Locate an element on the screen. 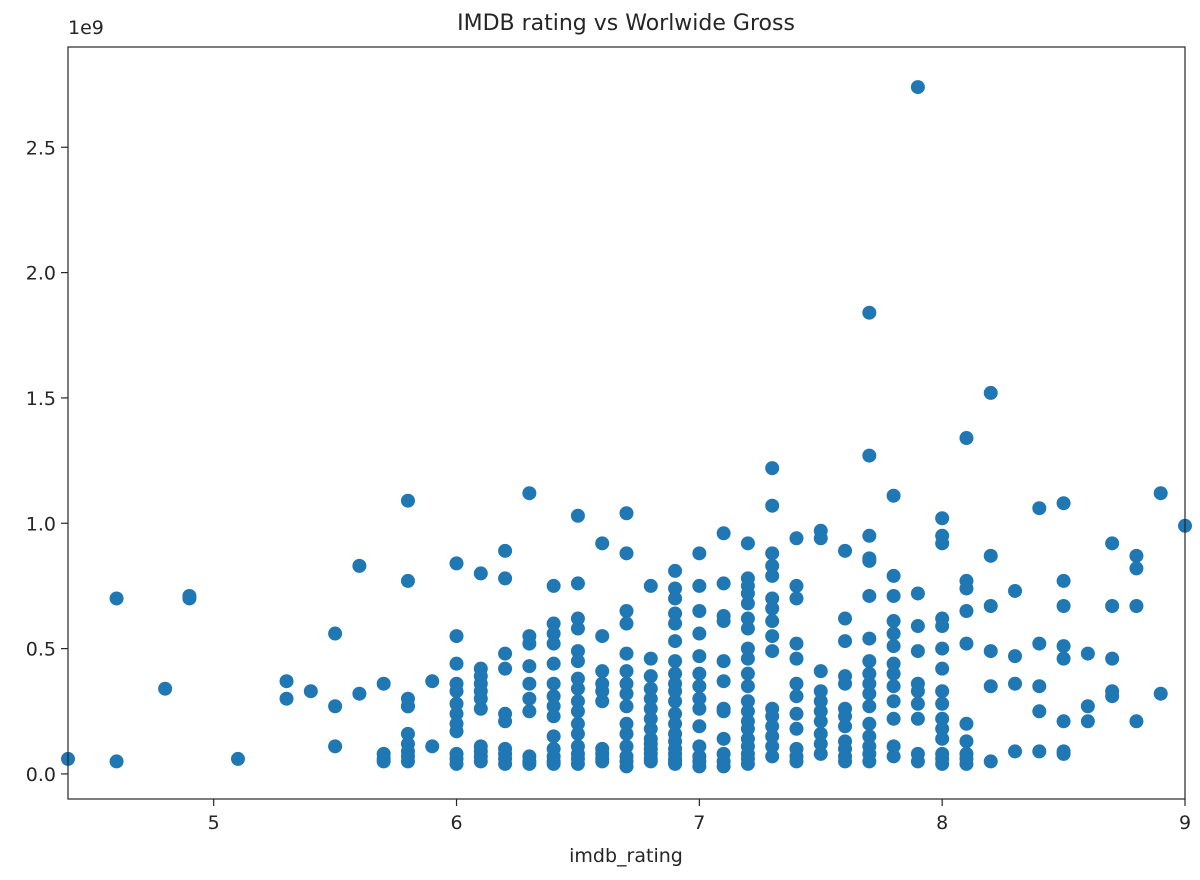  y-axis: 0.0 0.5 1.0 1.5 2.0 2.5 is located at coordinates (47, 461).